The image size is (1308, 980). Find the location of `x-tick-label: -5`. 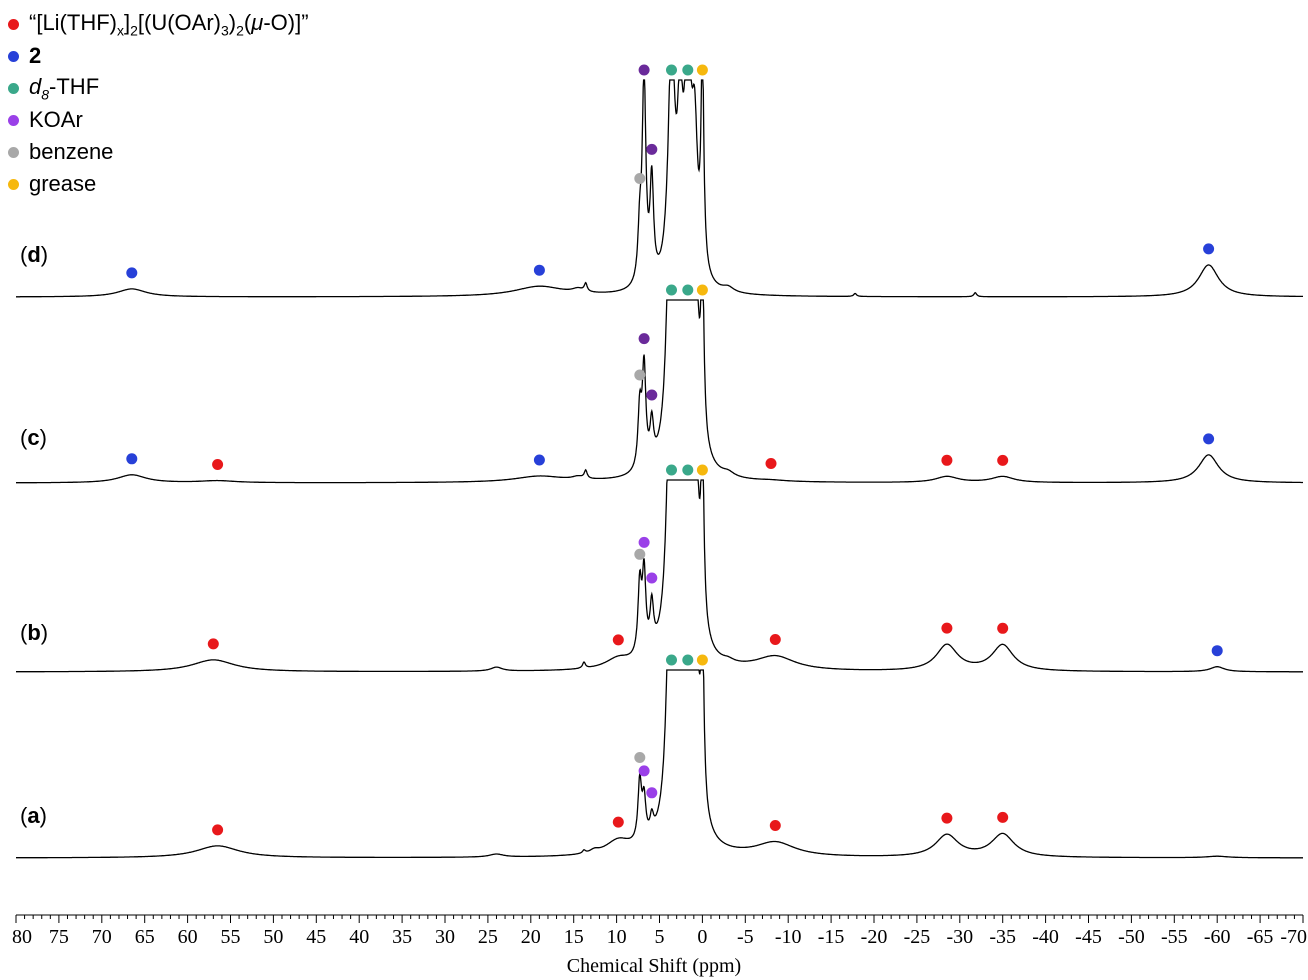

x-tick-label: -5 is located at coordinates (745, 937).